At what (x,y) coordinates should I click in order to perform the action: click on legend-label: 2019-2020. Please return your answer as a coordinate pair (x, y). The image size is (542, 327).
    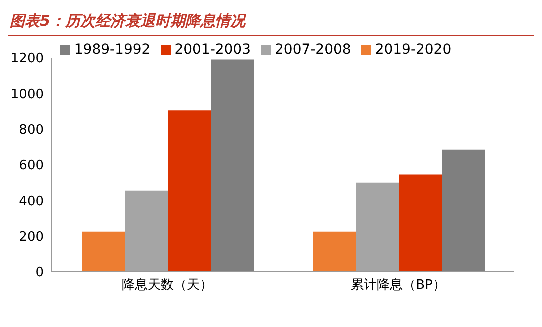
    Looking at the image, I should click on (413, 50).